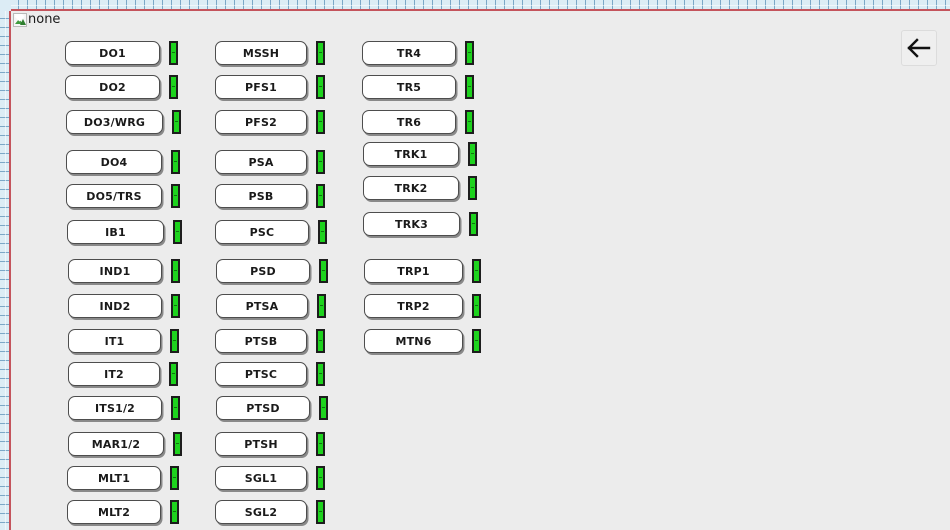 The height and width of the screenshot is (530, 950). I want to click on device-button-label: TRK1, so click(411, 154).